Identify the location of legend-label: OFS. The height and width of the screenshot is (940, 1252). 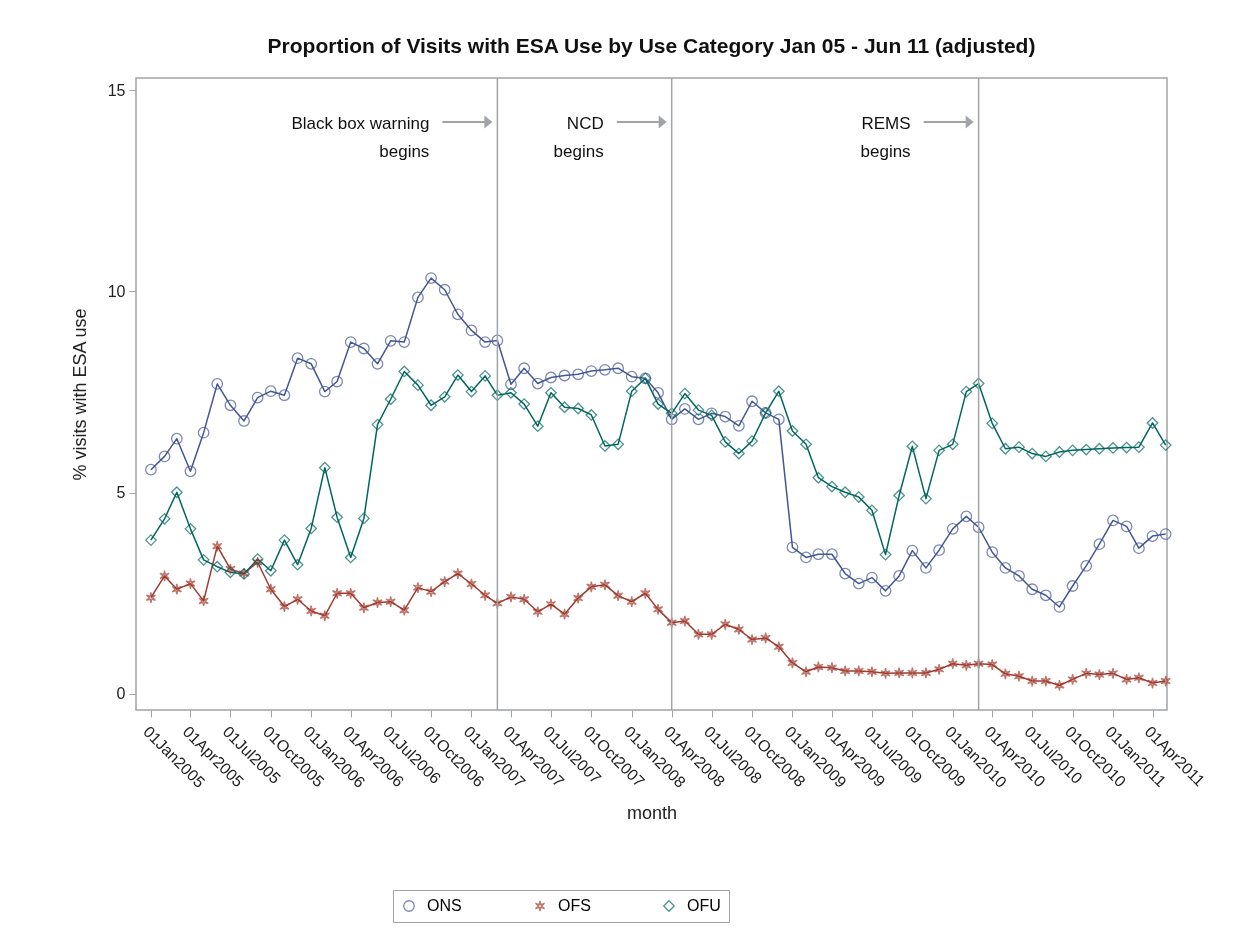
(574, 905).